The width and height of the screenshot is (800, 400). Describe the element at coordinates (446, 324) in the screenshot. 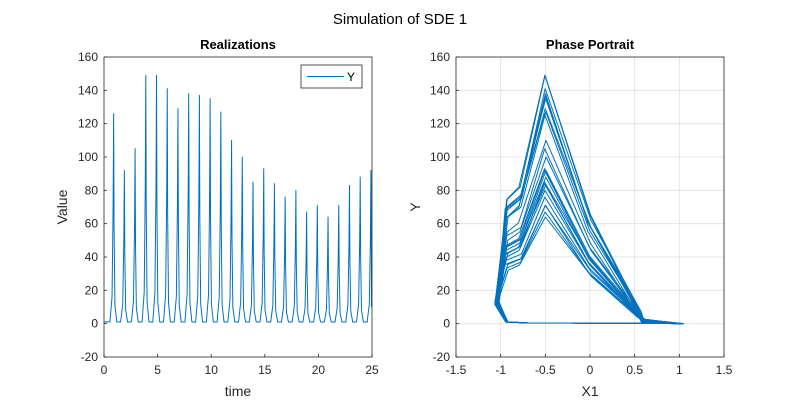

I see `phase-y-tick-label: 0` at that location.